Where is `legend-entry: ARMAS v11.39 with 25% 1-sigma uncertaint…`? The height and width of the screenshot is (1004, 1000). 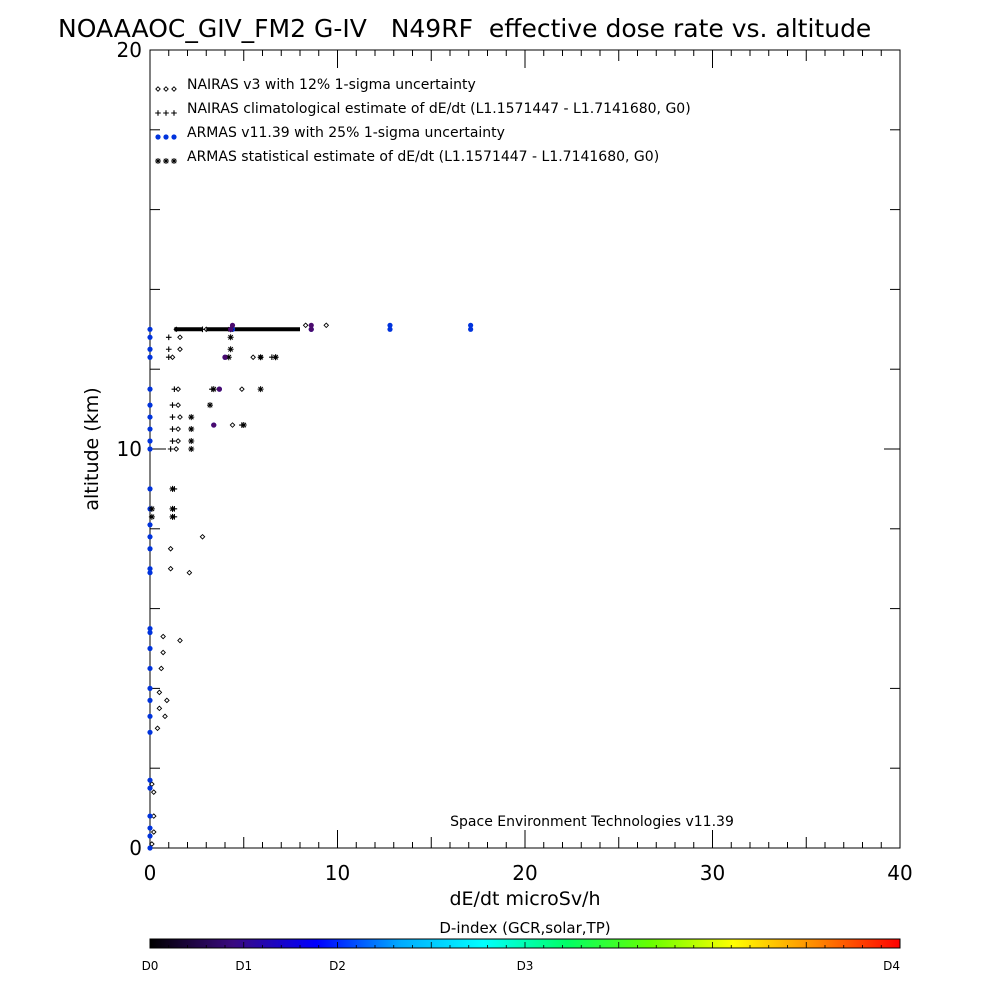
legend-entry: ARMAS v11.39 with 25% 1-sigma uncertaint… is located at coordinates (330, 133).